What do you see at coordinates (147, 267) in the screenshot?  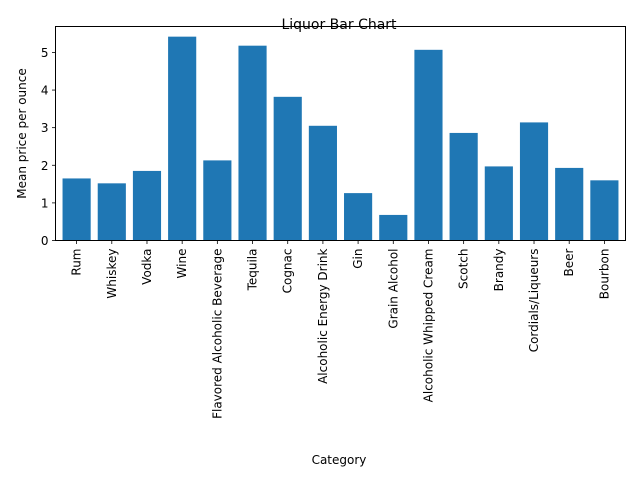 I see `x-tick-label: Vodka` at bounding box center [147, 267].